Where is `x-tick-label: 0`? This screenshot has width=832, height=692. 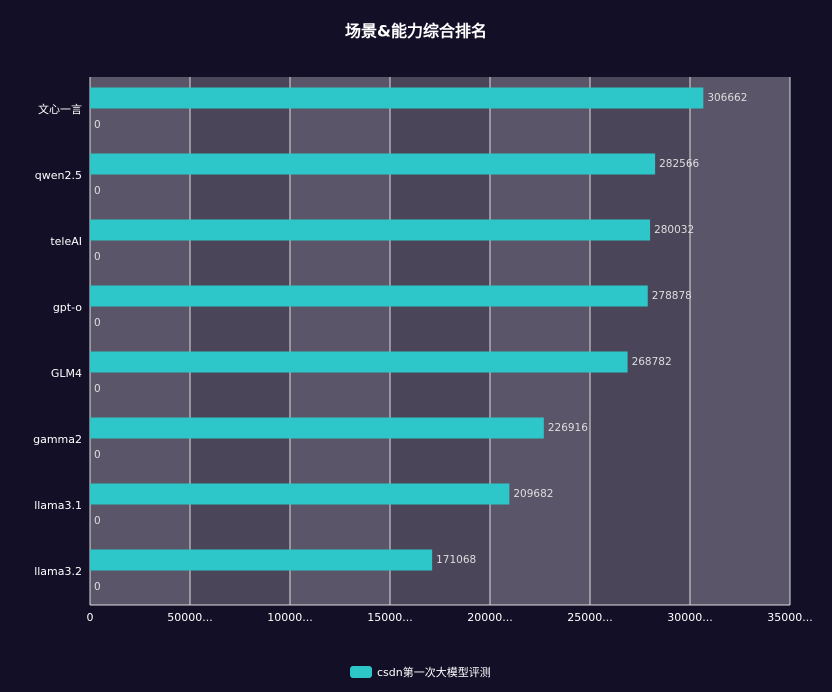
x-tick-label: 0 is located at coordinates (90, 617).